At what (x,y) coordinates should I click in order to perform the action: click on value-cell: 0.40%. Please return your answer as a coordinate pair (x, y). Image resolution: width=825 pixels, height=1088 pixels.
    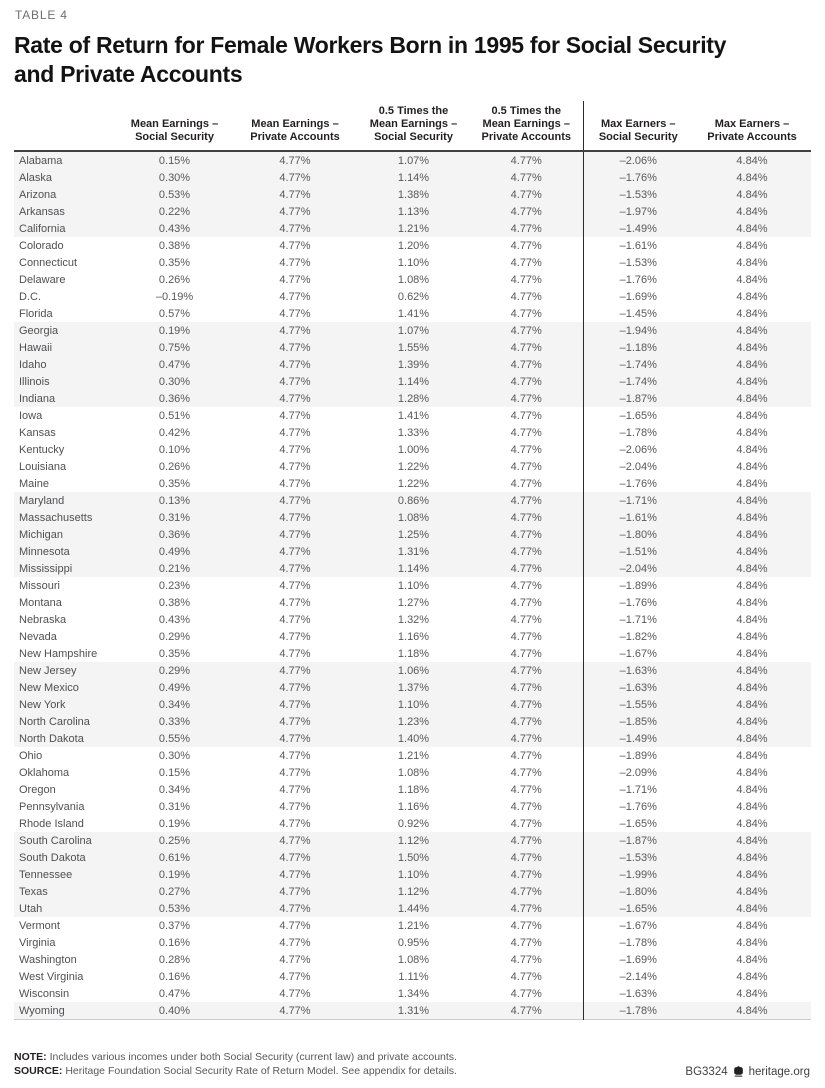
    Looking at the image, I should click on (174, 1010).